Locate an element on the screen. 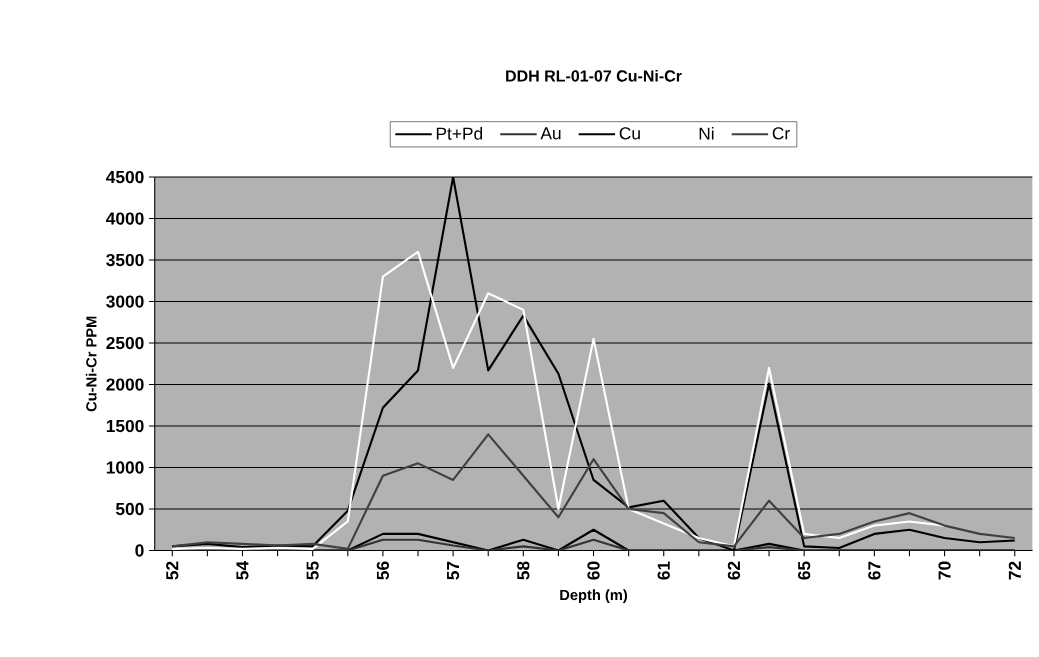 The width and height of the screenshot is (1039, 657). x-tick-label: 72 is located at coordinates (1014, 570).